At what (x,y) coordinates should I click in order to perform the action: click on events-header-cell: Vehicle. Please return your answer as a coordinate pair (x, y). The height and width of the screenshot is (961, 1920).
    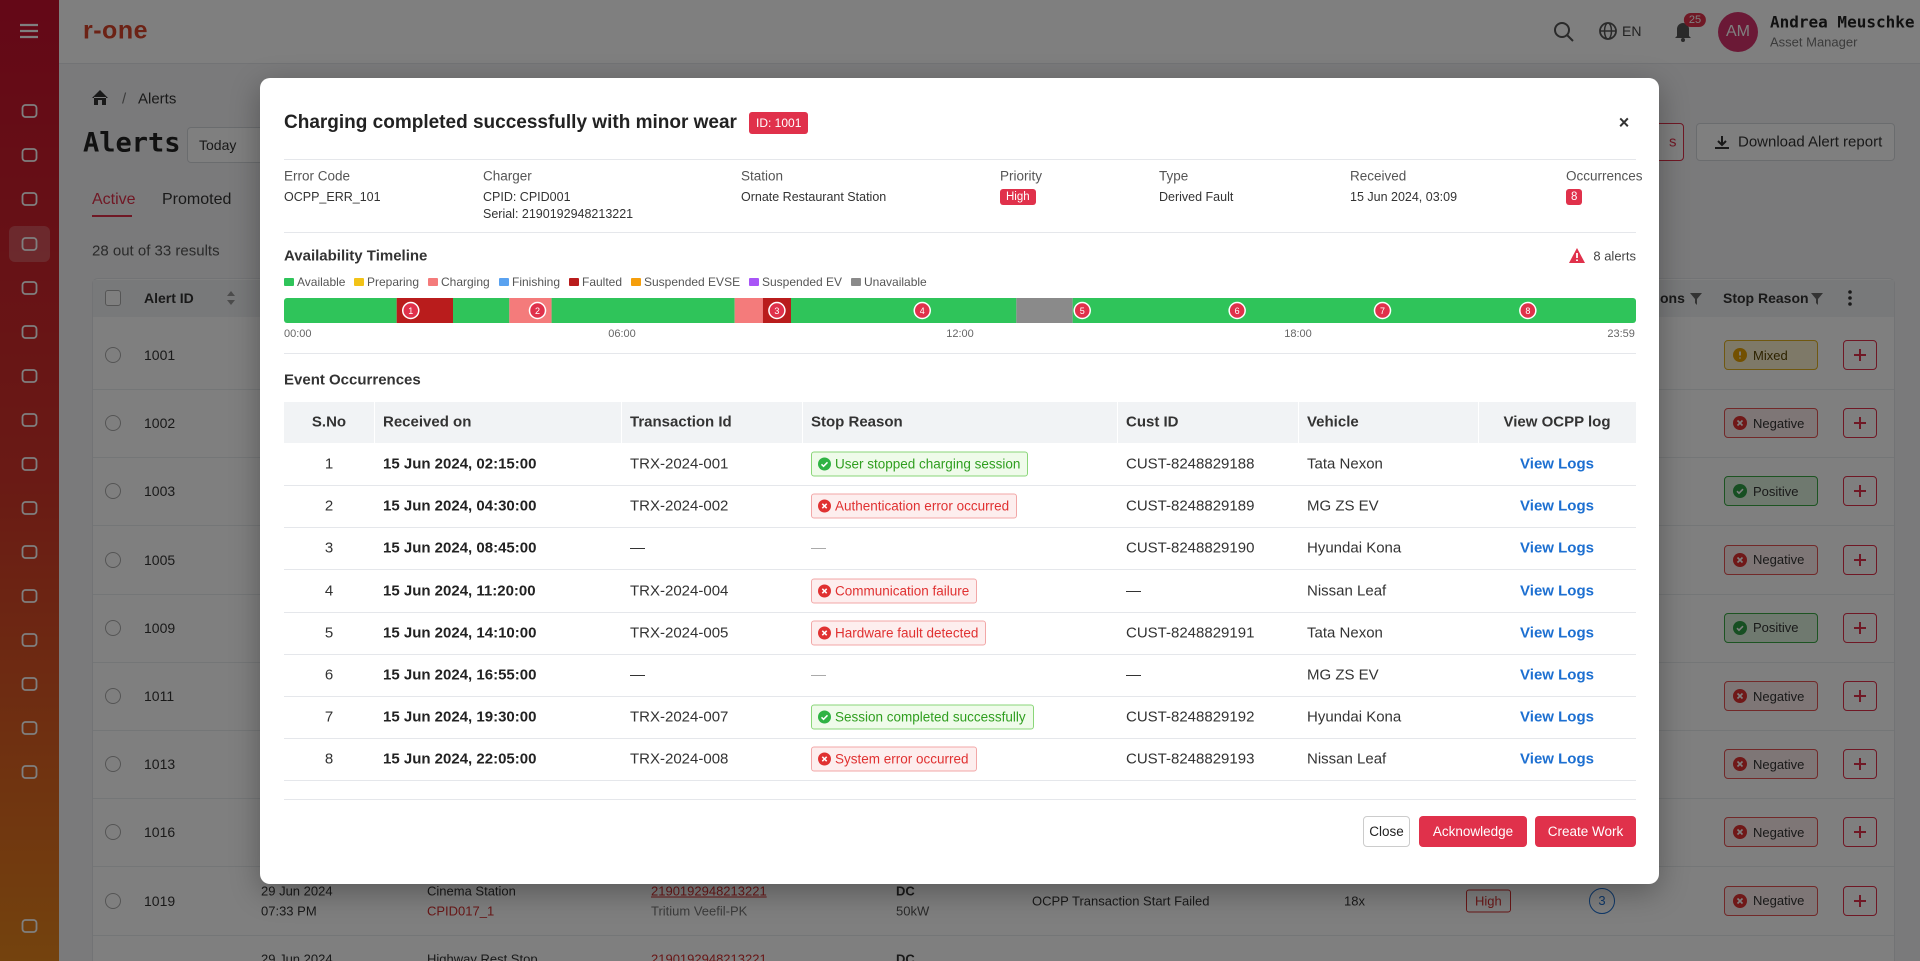
    Looking at the image, I should click on (1333, 422).